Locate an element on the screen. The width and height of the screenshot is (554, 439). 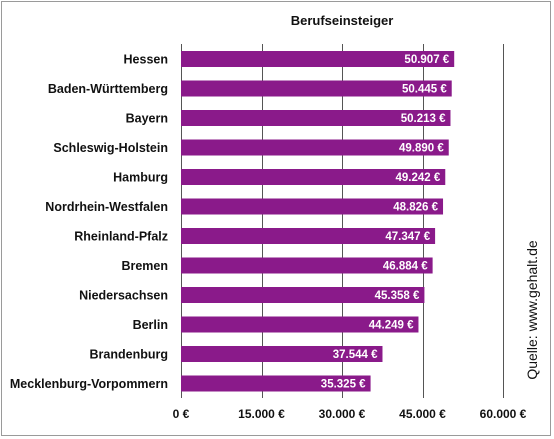
category-label: Niedersachsen is located at coordinates (123, 296).